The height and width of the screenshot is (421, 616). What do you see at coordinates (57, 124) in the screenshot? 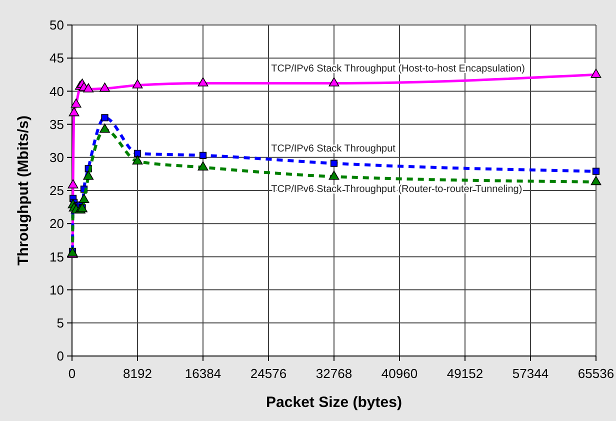
I see `y-tick-label: 35` at bounding box center [57, 124].